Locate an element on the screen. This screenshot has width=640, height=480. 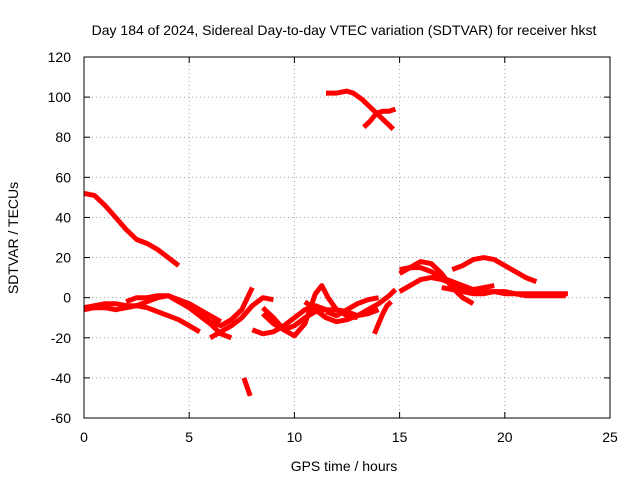
y-tick-label: 20 is located at coordinates (63, 258).